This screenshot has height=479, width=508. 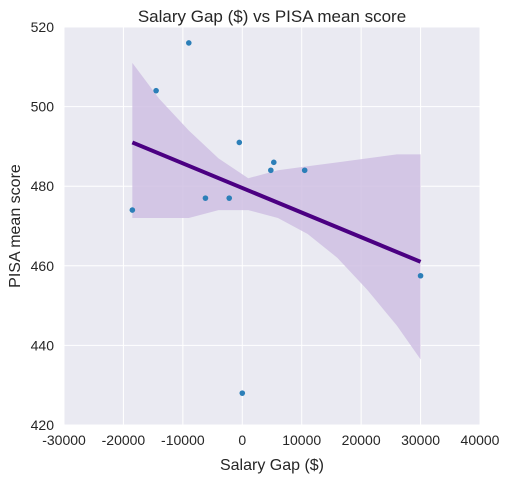 I want to click on x-tick-label: -20000, so click(x=124, y=440).